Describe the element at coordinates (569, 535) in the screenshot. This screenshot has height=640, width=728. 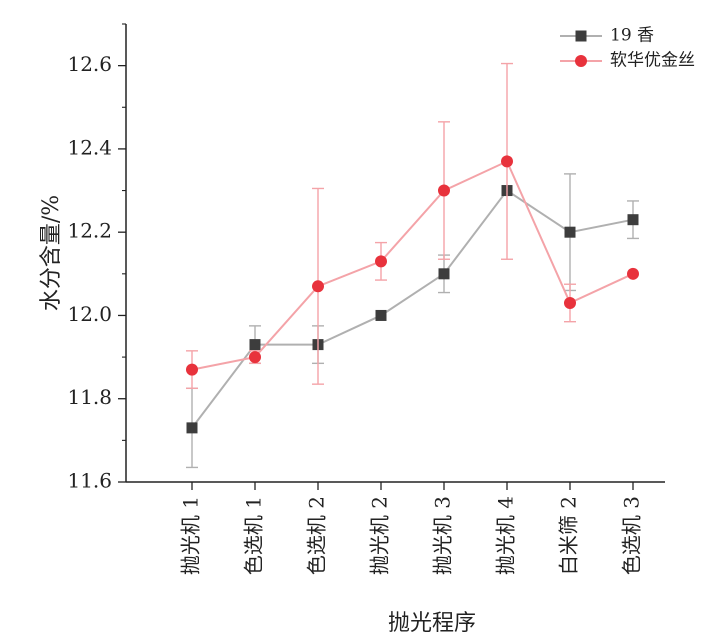
I see `x-tick-label: 白米筛 2` at that location.